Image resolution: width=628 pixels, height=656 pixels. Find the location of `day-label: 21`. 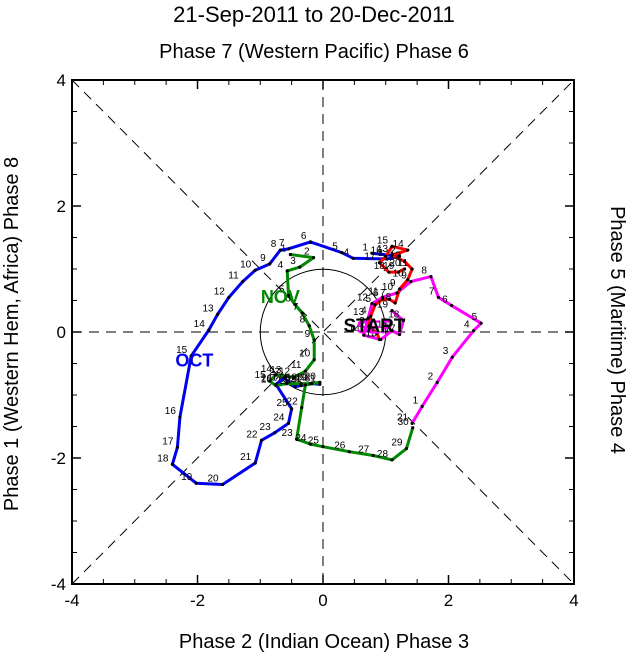

day-label: 21 is located at coordinates (246, 457).